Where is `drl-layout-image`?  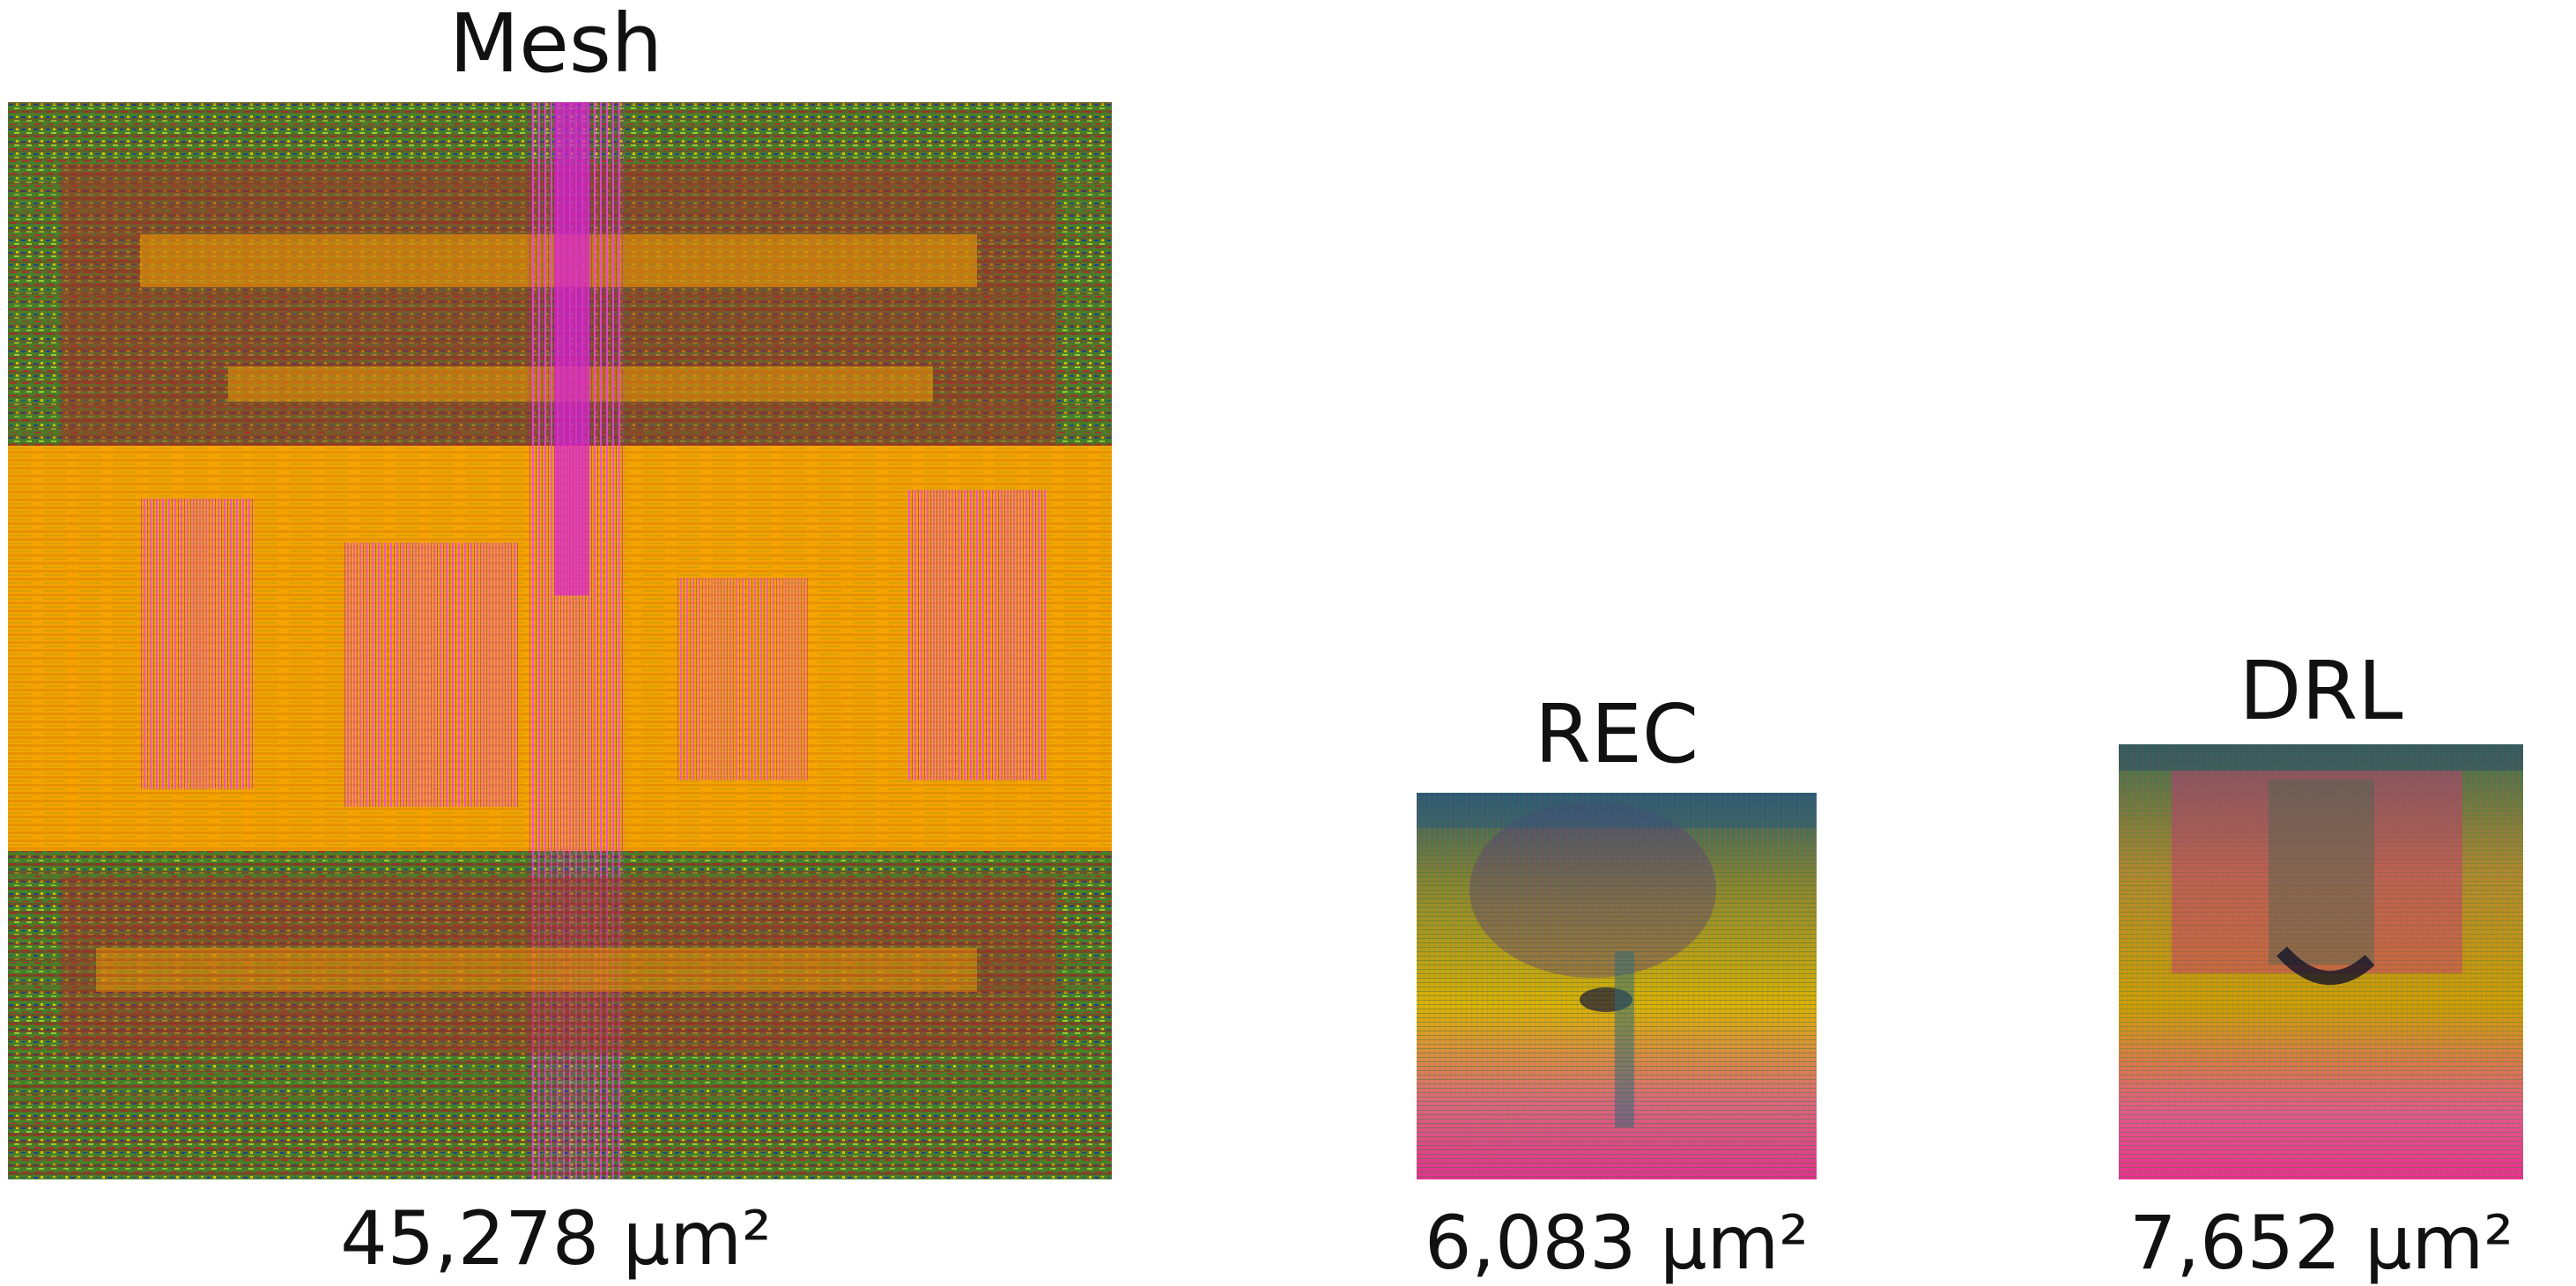 drl-layout-image is located at coordinates (2321, 961).